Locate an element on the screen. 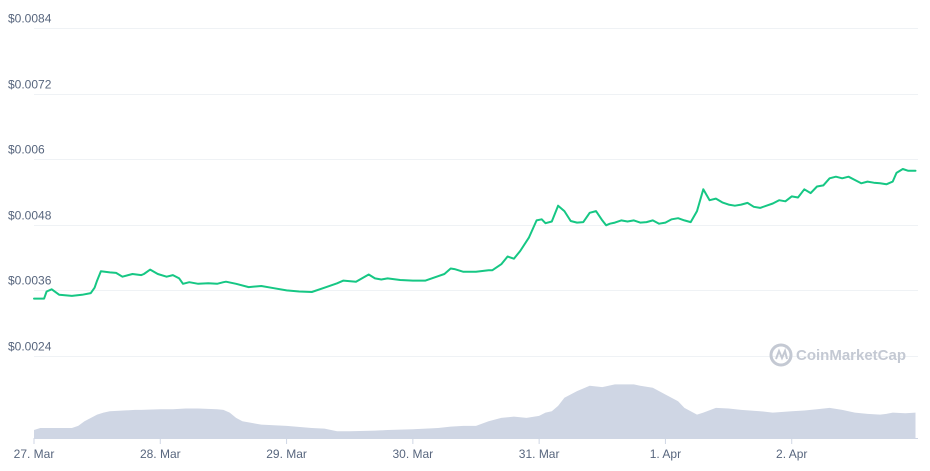 The width and height of the screenshot is (930, 471). y-tick-label: $0.0048 is located at coordinates (30, 216).